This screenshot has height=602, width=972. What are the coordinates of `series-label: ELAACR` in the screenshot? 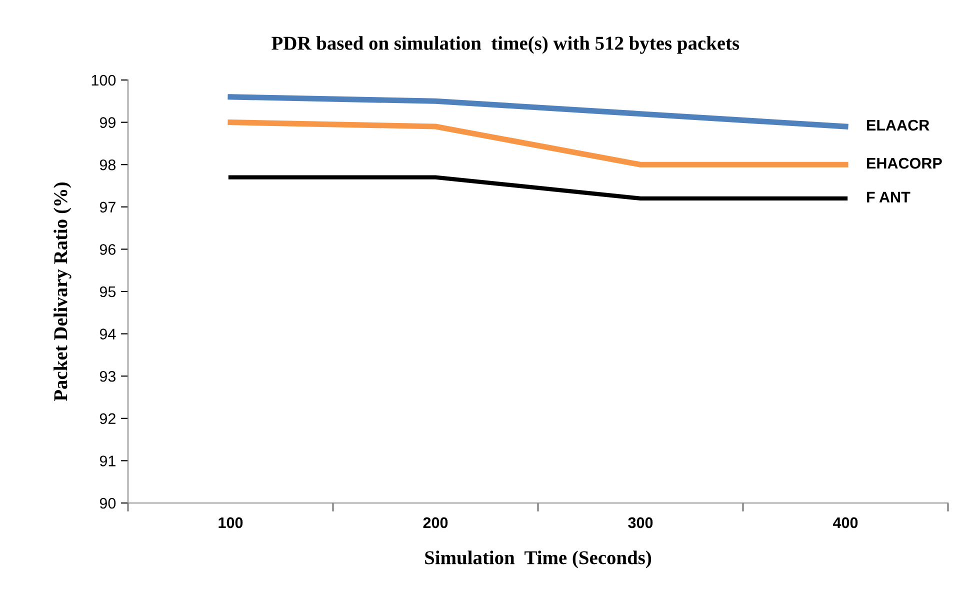 It's located at (898, 125).